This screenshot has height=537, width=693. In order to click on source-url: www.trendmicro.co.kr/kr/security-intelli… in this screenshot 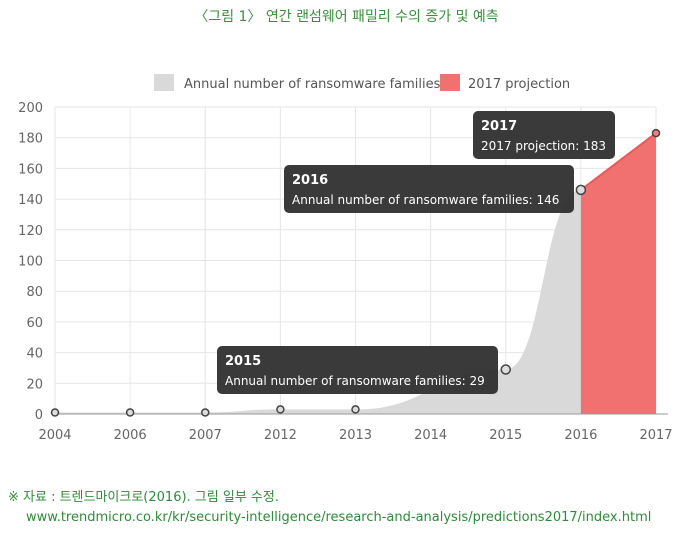, I will do `click(339, 517)`.